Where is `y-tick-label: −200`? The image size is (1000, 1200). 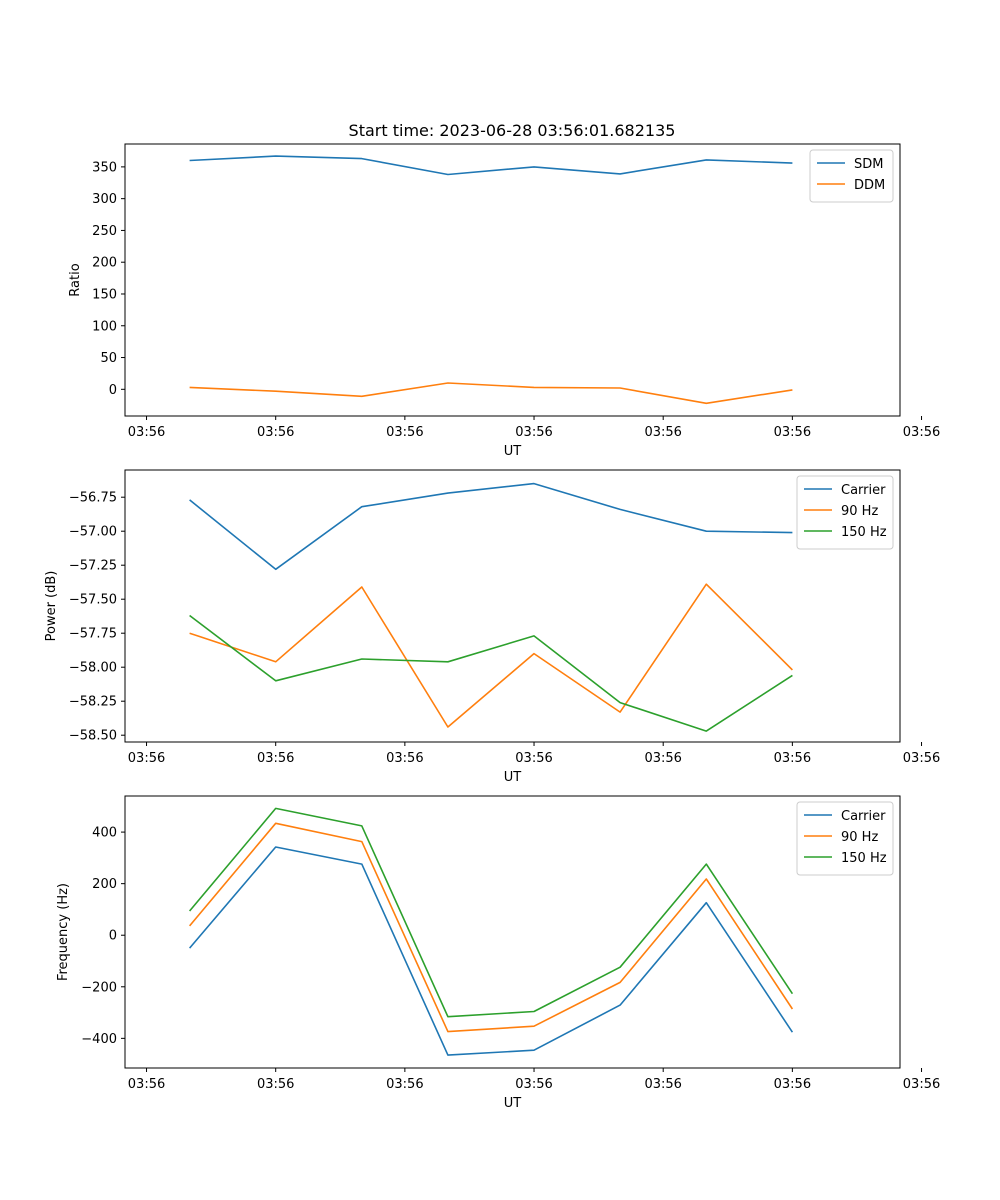 y-tick-label: −200 is located at coordinates (99, 987).